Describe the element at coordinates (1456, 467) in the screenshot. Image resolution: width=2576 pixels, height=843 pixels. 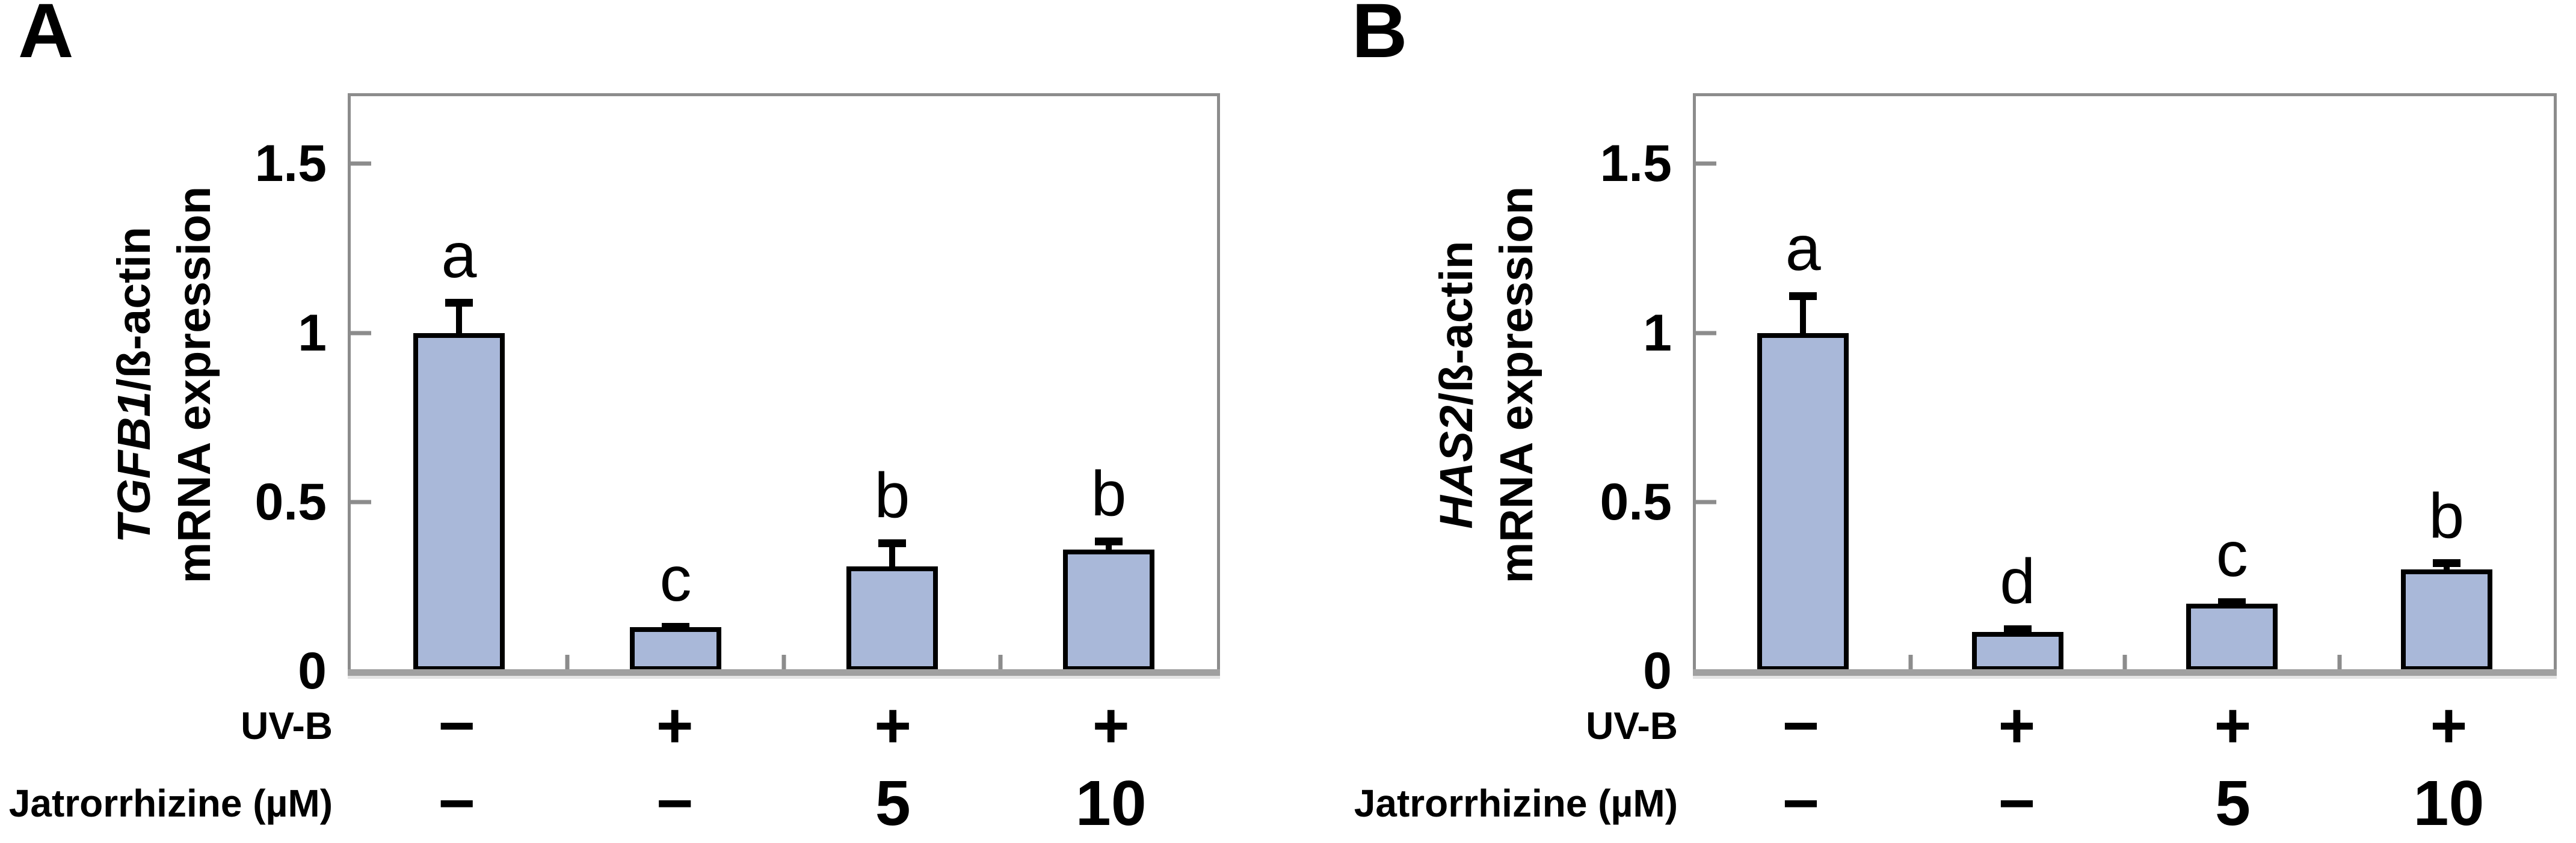
I see `gene-name: HAS2` at that location.